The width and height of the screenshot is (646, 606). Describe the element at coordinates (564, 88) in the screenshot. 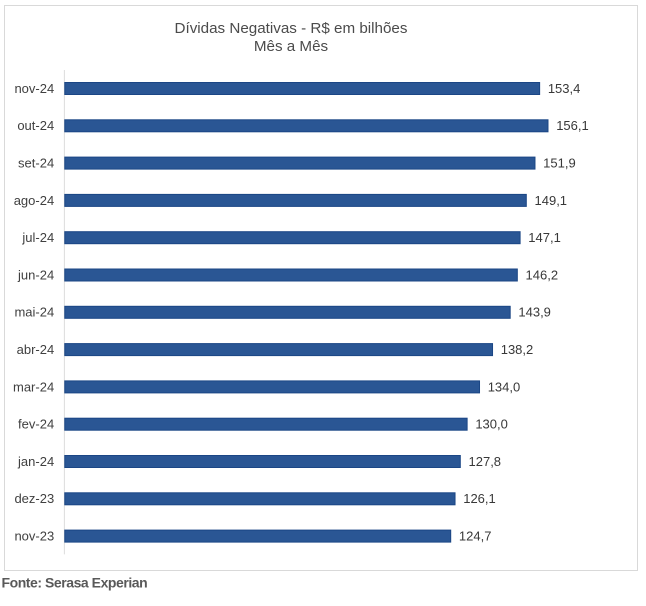

I see `svg-text: 153,4` at that location.